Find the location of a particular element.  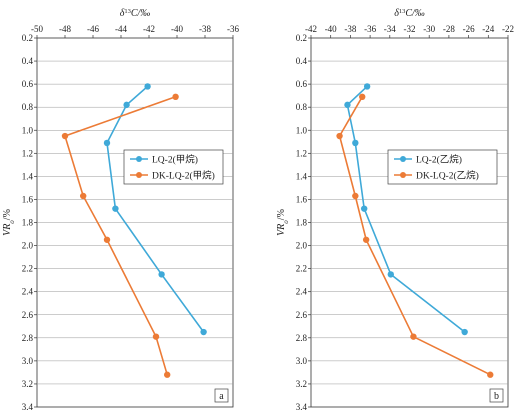

legend-label: LQ-2(乙烷) is located at coordinates (439, 160).